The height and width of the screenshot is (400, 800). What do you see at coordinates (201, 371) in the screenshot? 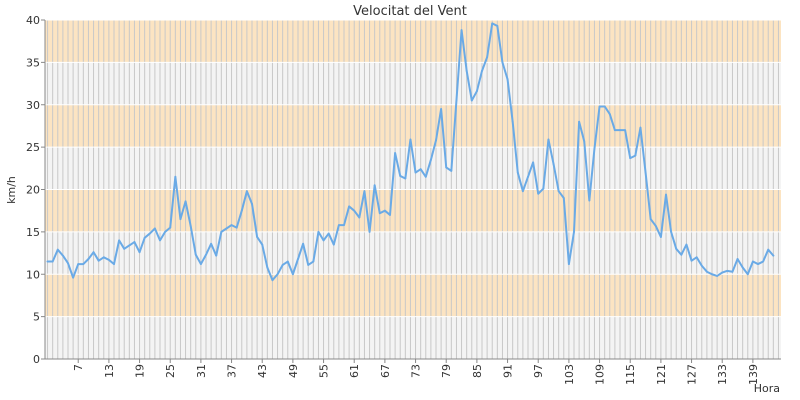
I see `x-tick-label: 31` at bounding box center [201, 371].